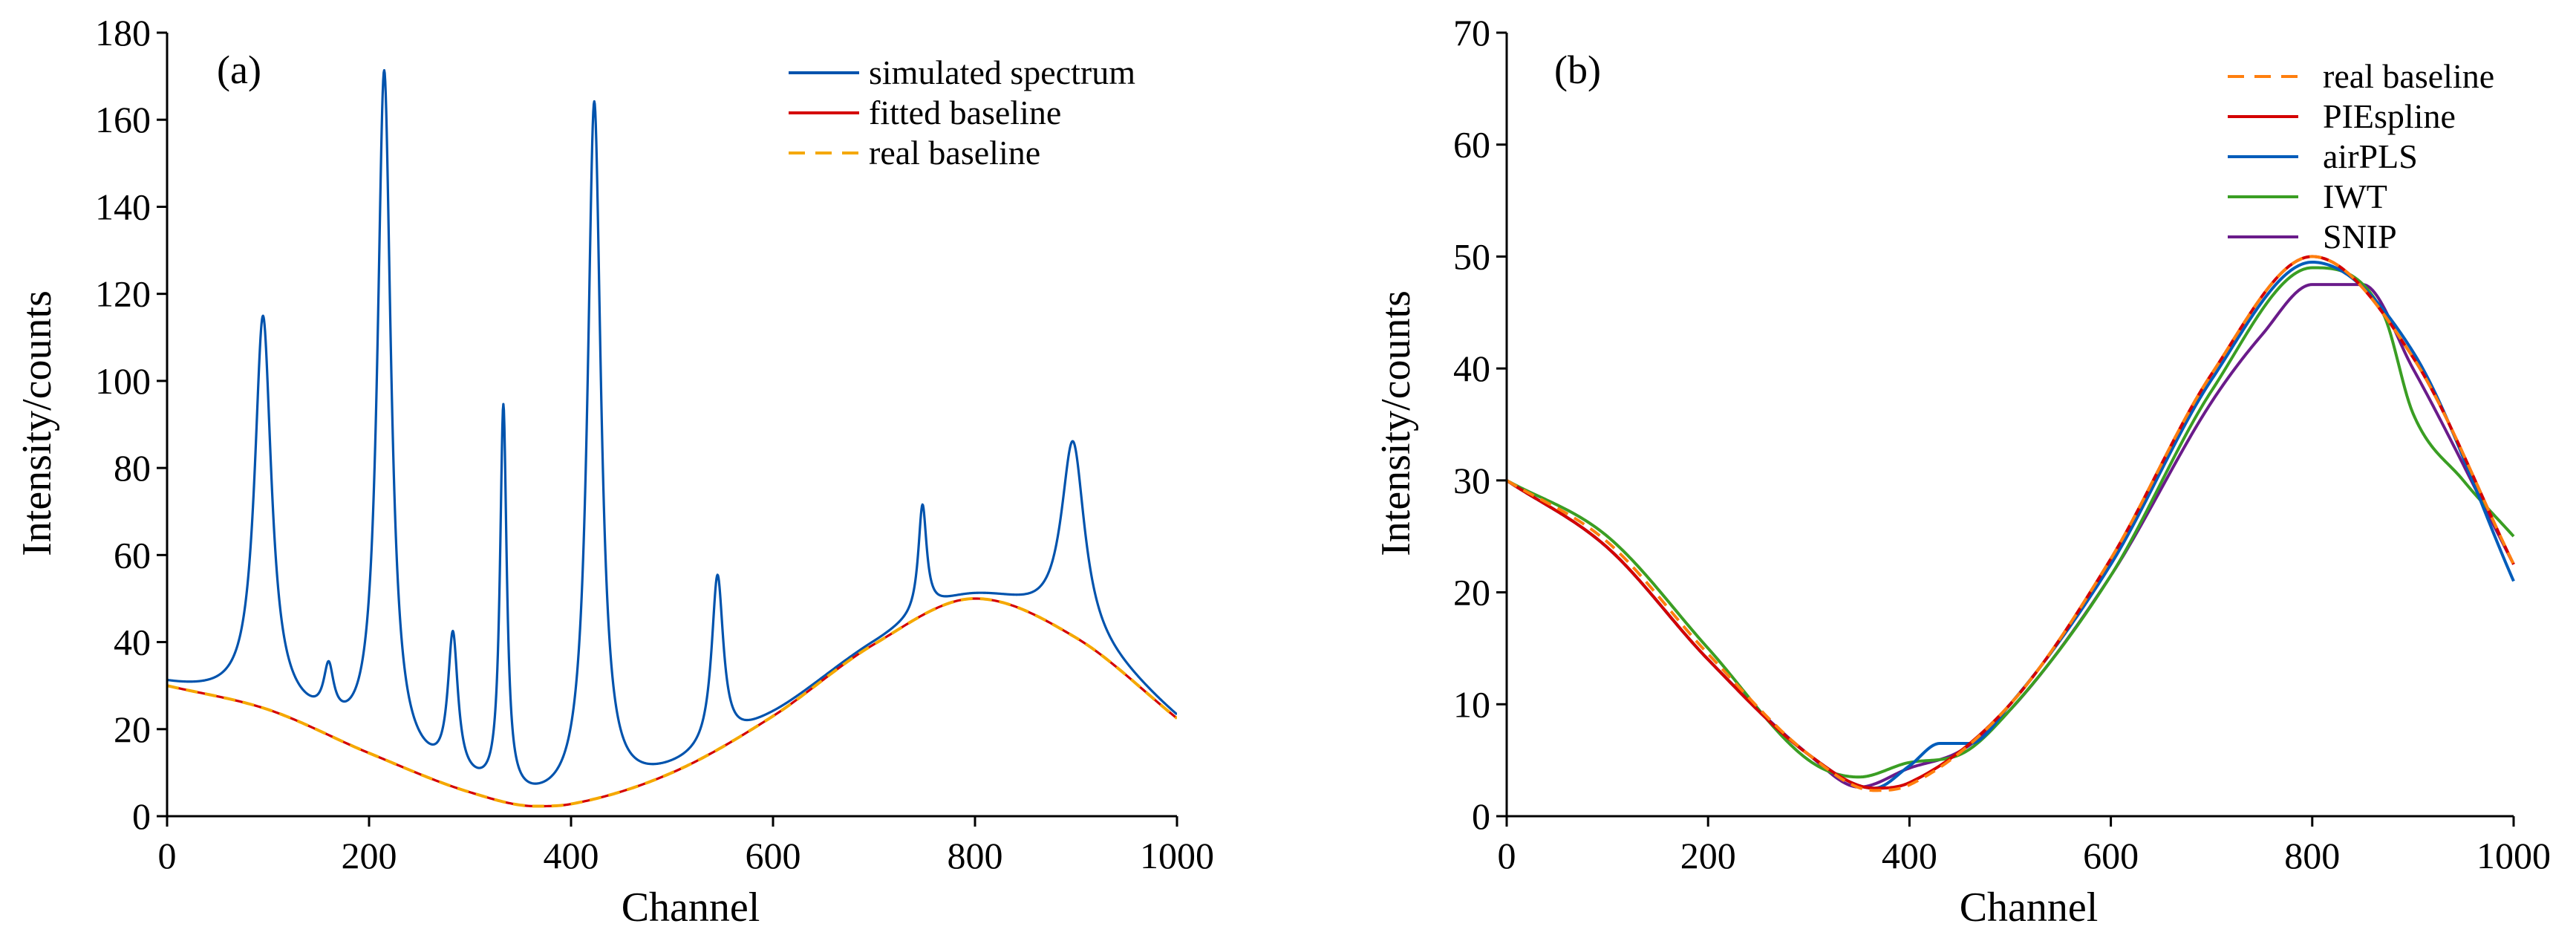  Describe the element at coordinates (1471, 704) in the screenshot. I see `y-tick-label: 10` at that location.